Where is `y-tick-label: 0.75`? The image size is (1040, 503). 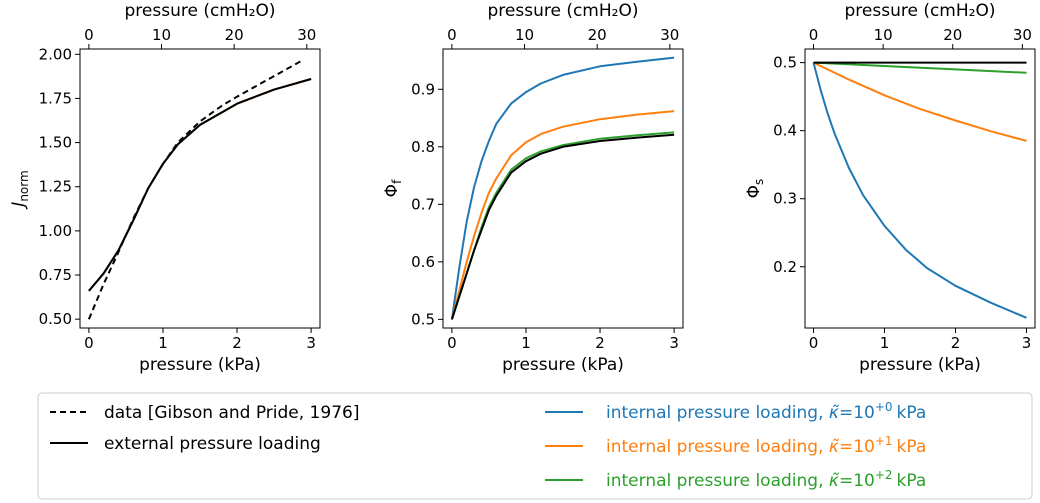 y-tick-label: 0.75 is located at coordinates (55, 275).